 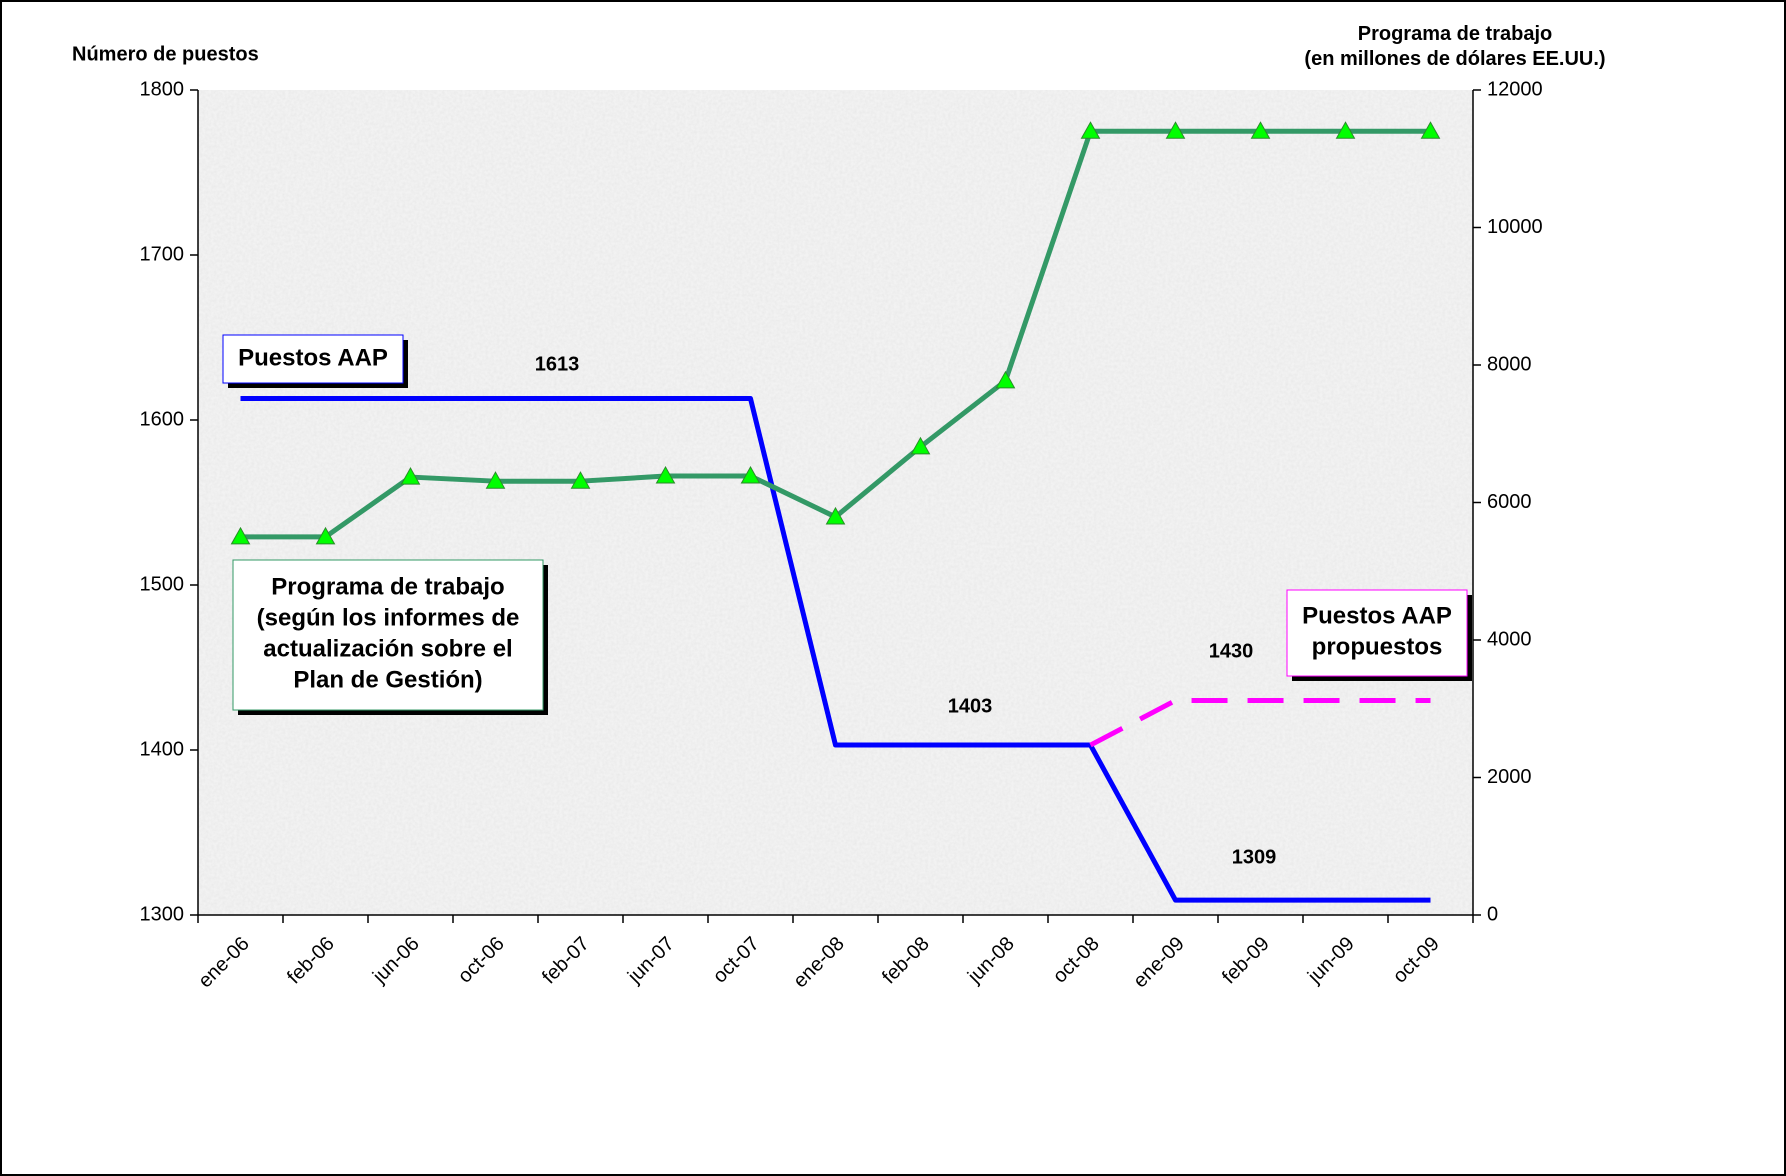 I want to click on series-label: Puestos AAP propuestos, so click(x=1377, y=632).